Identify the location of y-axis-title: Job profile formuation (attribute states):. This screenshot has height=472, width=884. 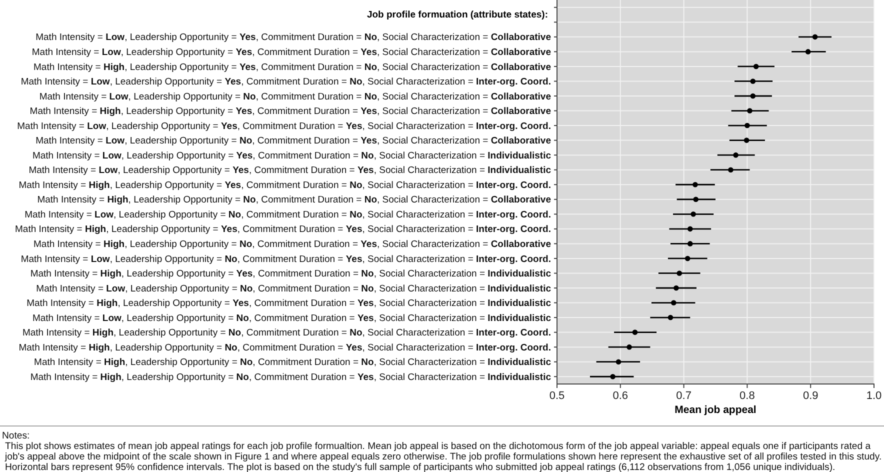
(457, 14).